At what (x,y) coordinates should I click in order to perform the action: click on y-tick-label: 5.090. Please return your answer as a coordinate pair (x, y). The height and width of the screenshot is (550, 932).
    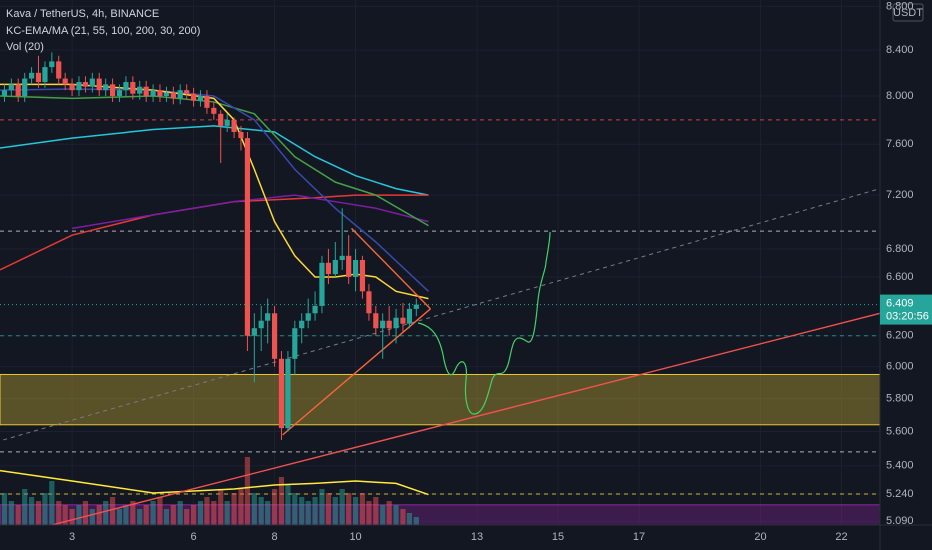
    Looking at the image, I should click on (900, 521).